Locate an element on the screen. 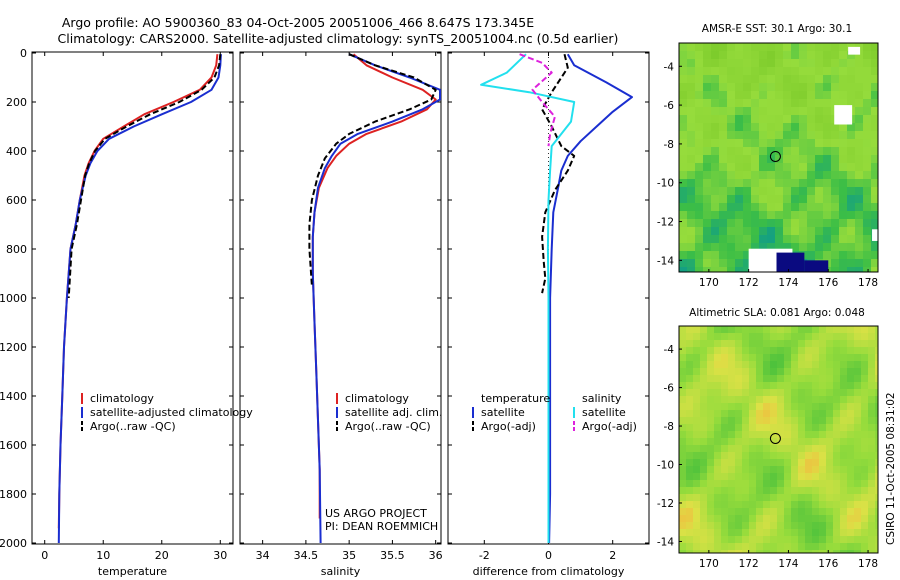 The width and height of the screenshot is (900, 580). legend-label: Argo(-adj) is located at coordinates (609, 426).